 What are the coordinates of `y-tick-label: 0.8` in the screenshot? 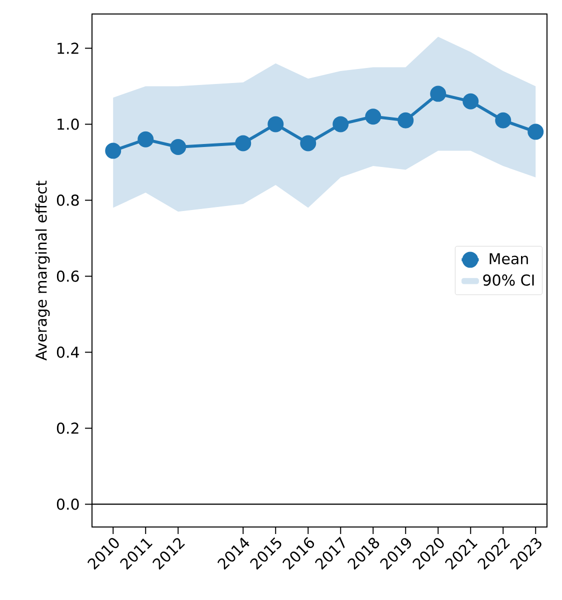 It's located at (67, 200).